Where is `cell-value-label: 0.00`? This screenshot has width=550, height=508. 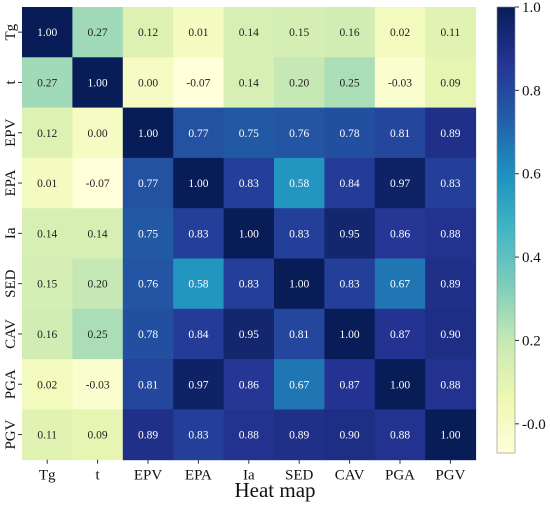 cell-value-label: 0.00 is located at coordinates (148, 83).